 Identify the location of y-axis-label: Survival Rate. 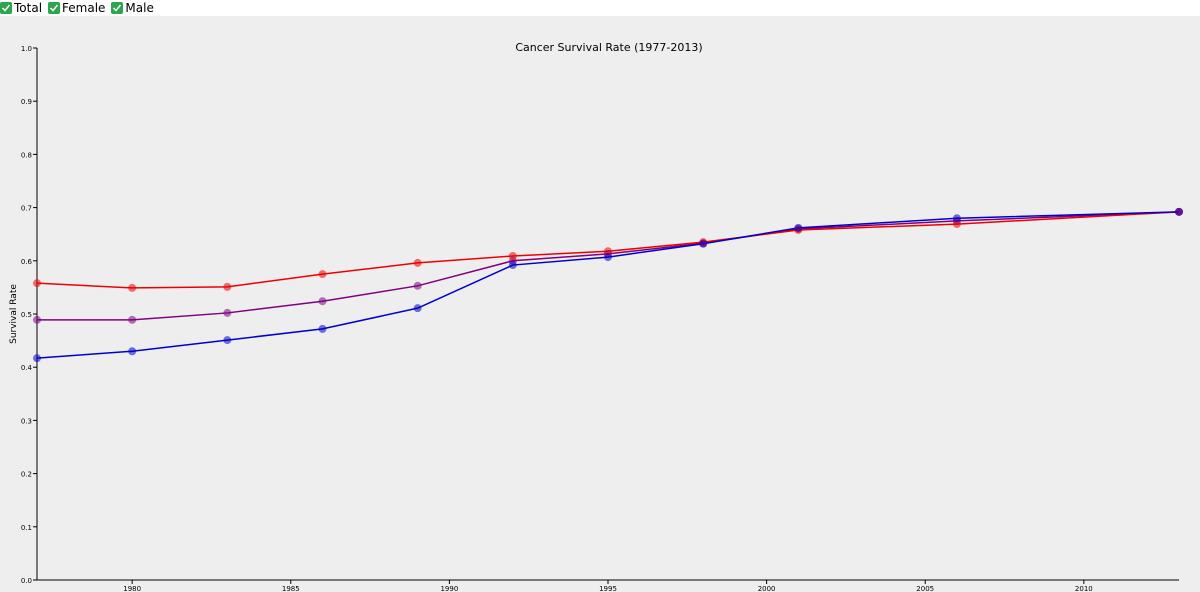
(14, 314).